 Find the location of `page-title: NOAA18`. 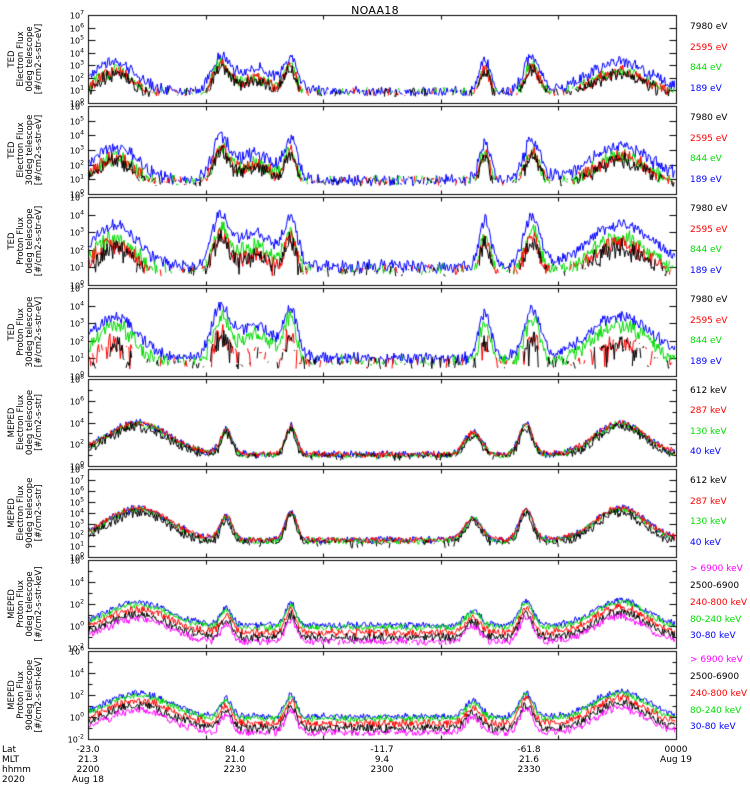

page-title: NOAA18 is located at coordinates (375, 10).